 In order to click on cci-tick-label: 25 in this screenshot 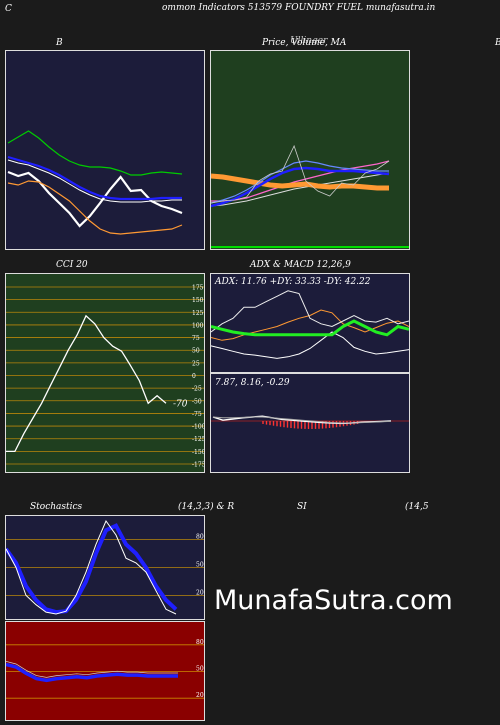, I will do `click(196, 363)`.